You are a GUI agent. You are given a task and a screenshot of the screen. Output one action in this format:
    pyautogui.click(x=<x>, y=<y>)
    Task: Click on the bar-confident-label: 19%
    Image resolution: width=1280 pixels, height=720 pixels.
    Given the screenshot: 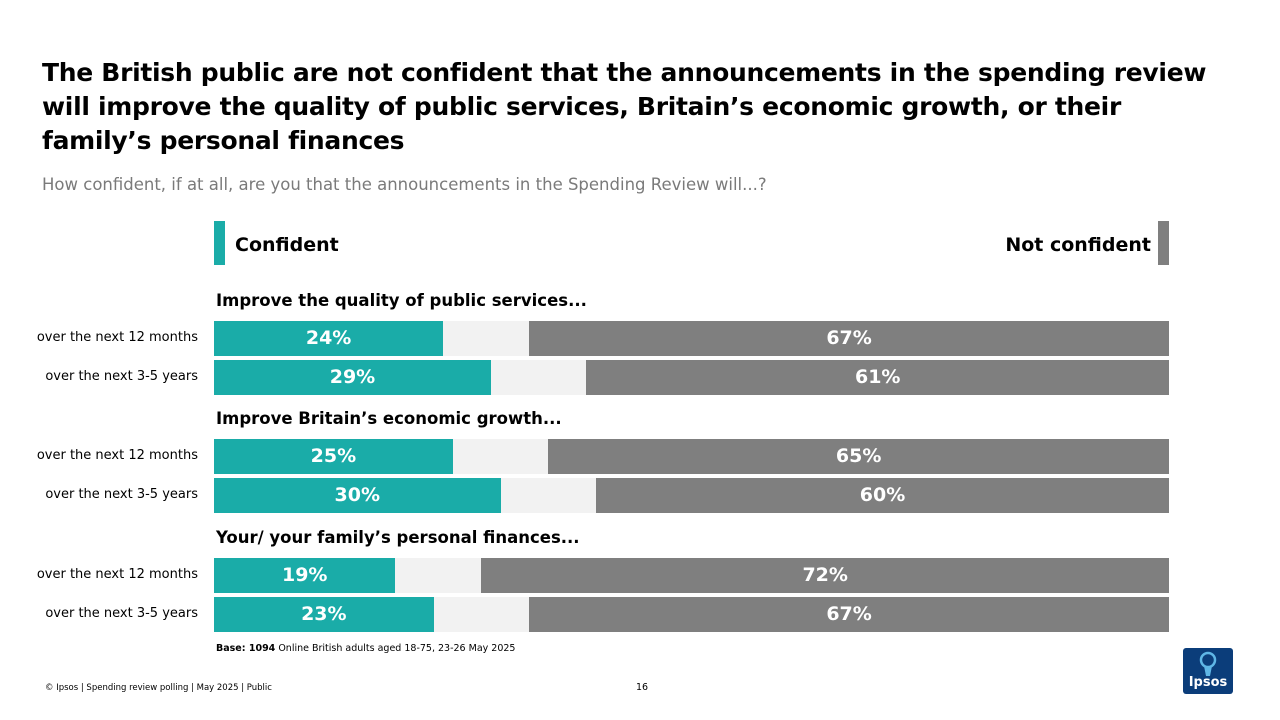 What is the action you would take?
    pyautogui.click(x=304, y=575)
    